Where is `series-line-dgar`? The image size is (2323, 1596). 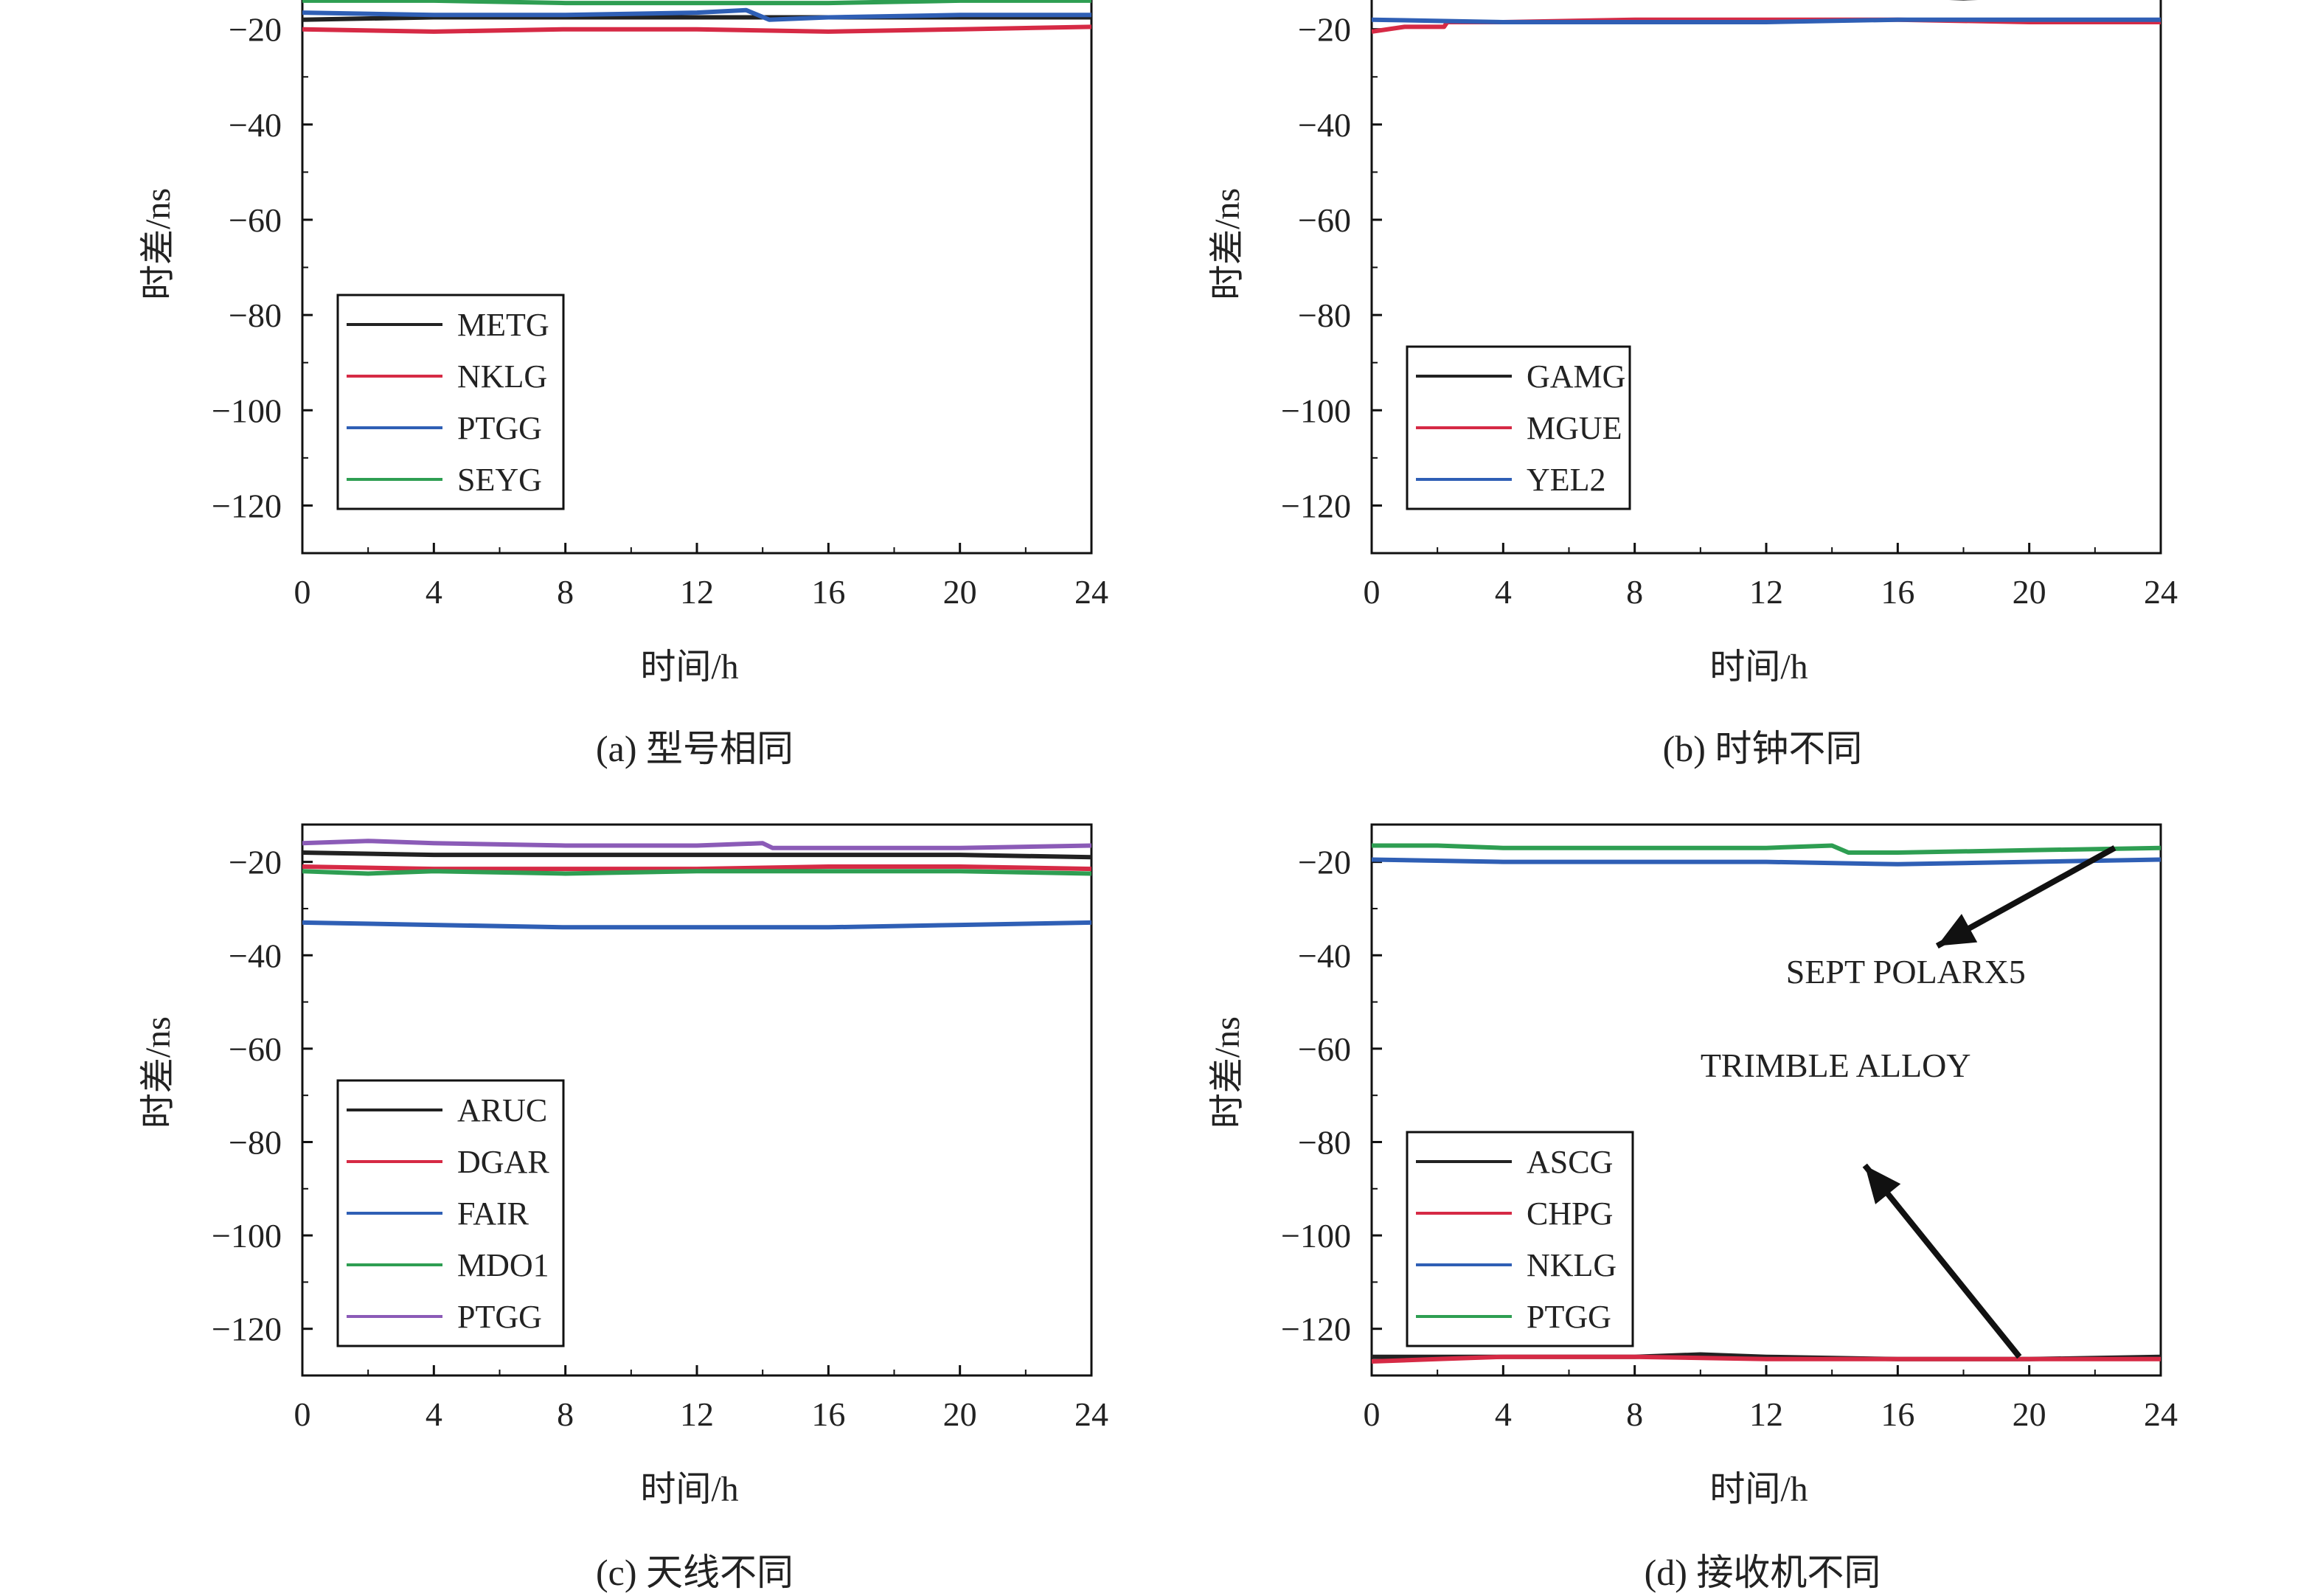 series-line-dgar is located at coordinates (696, 868).